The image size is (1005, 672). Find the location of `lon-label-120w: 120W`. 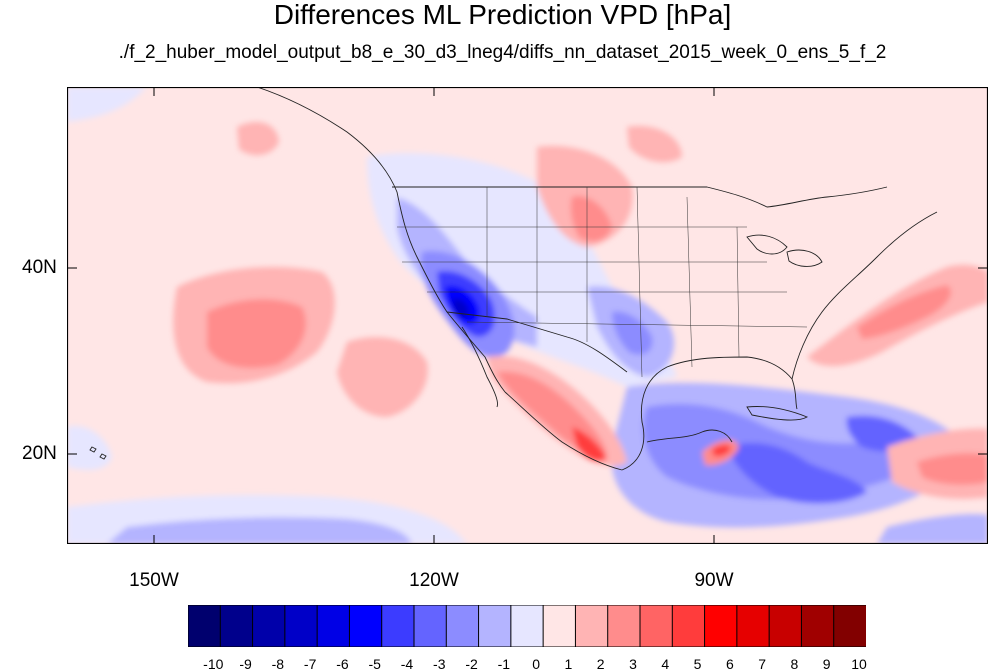

lon-label-120w: 120W is located at coordinates (434, 580).